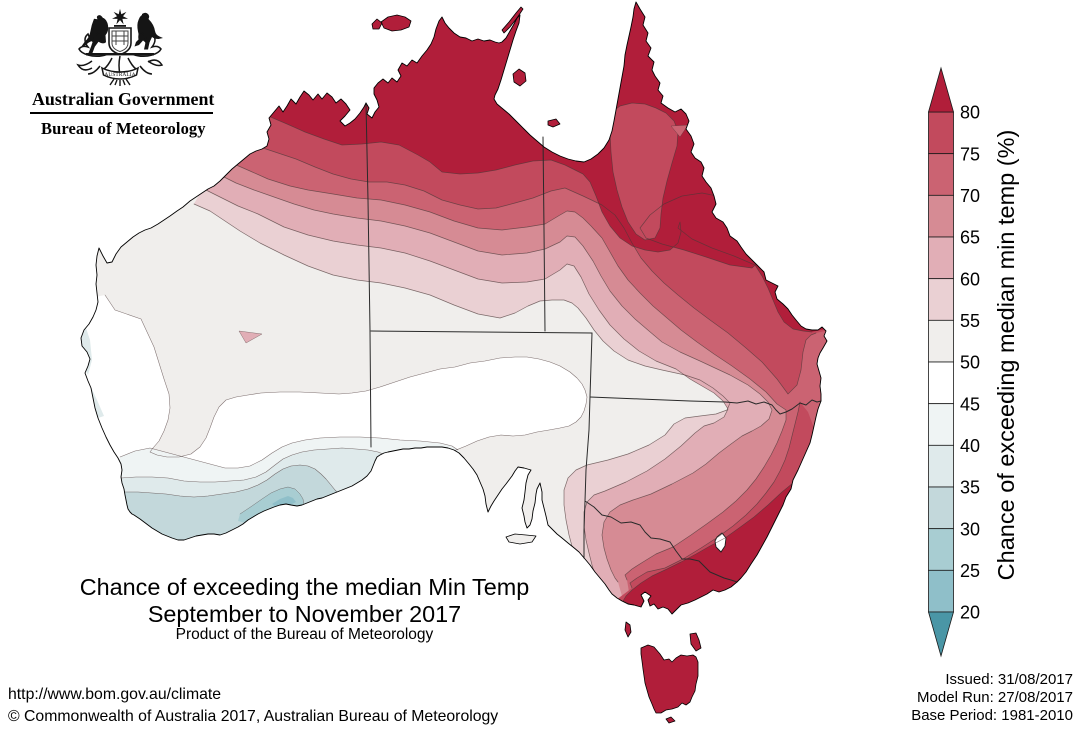 This screenshot has width=1085, height=731. What do you see at coordinates (119, 75) in the screenshot?
I see `svg-text: AUSTRALIA` at bounding box center [119, 75].